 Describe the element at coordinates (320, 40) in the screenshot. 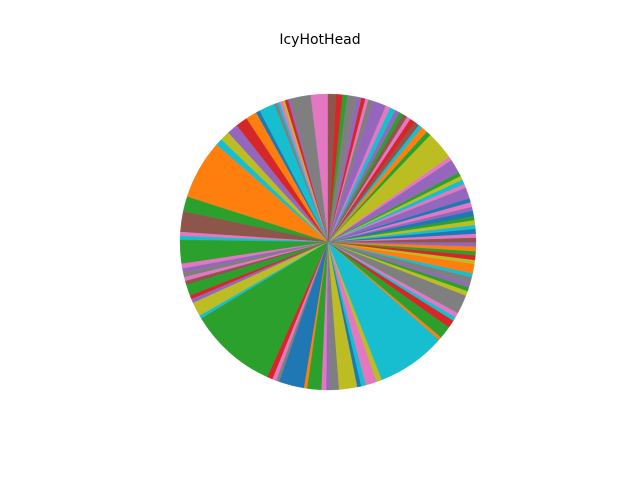

I see `chart-title: IcyHotHead` at that location.